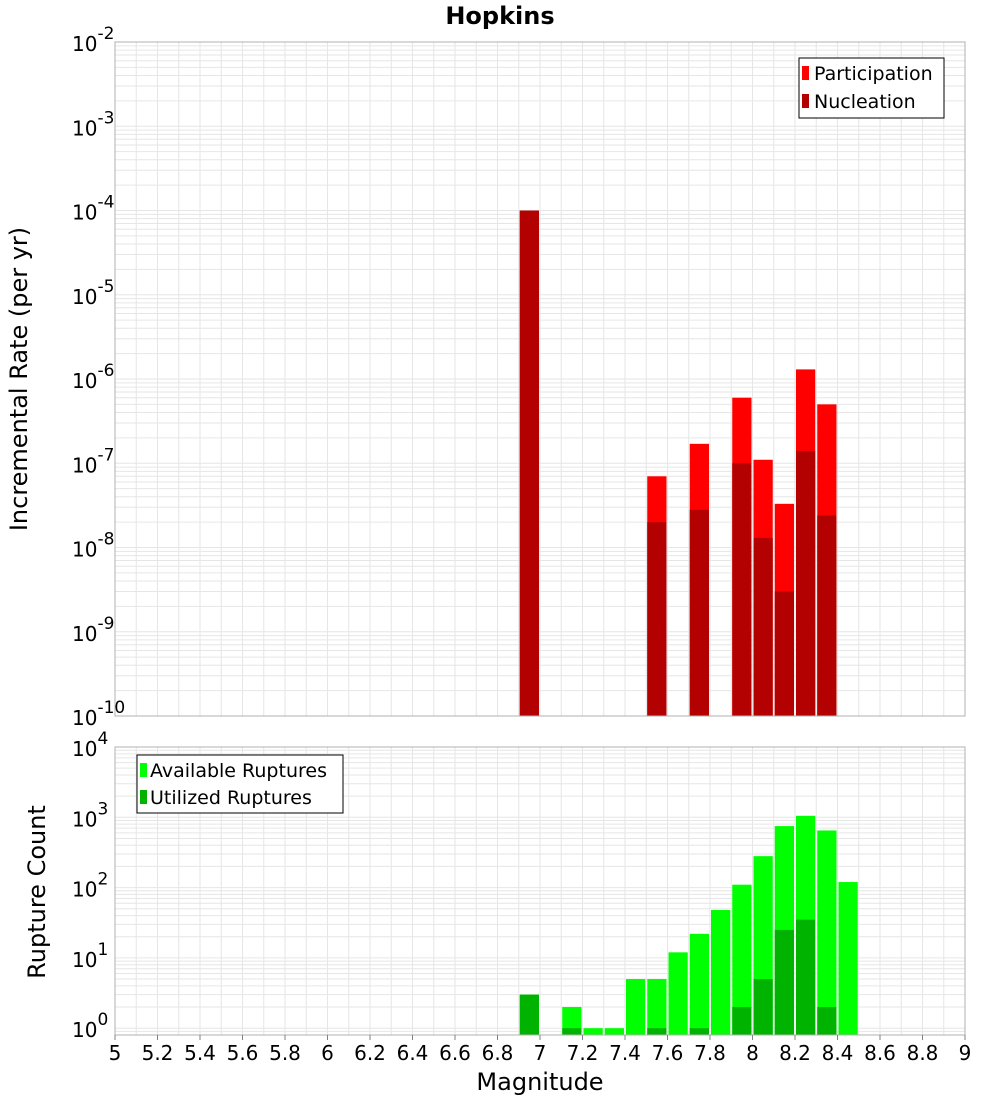 The image size is (1000, 1100). What do you see at coordinates (102, 739) in the screenshot?
I see `count-y-tick-exponent: 4` at bounding box center [102, 739].